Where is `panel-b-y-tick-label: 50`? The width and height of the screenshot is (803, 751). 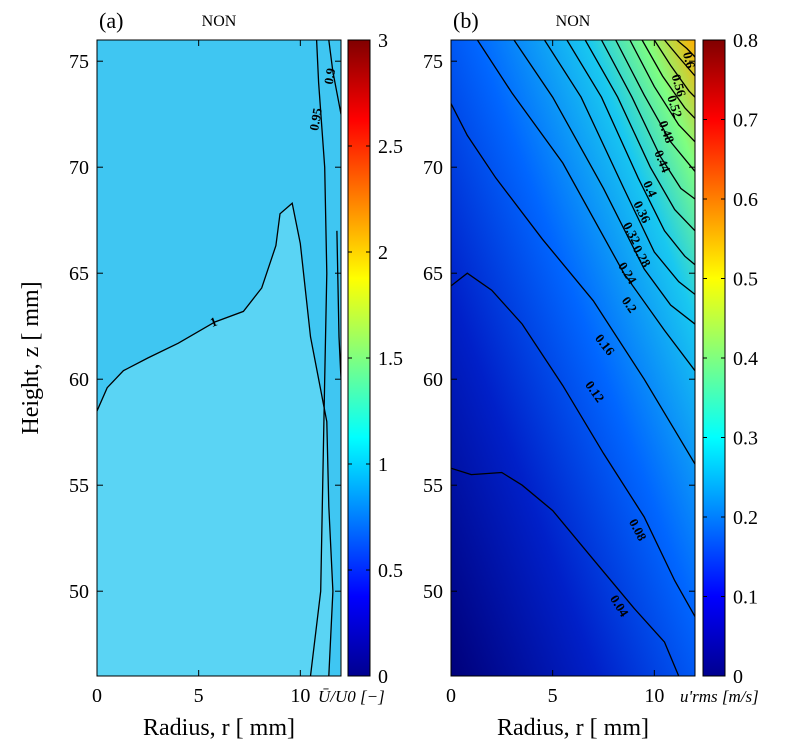
panel-b-y-tick-label: 50 is located at coordinates (433, 592).